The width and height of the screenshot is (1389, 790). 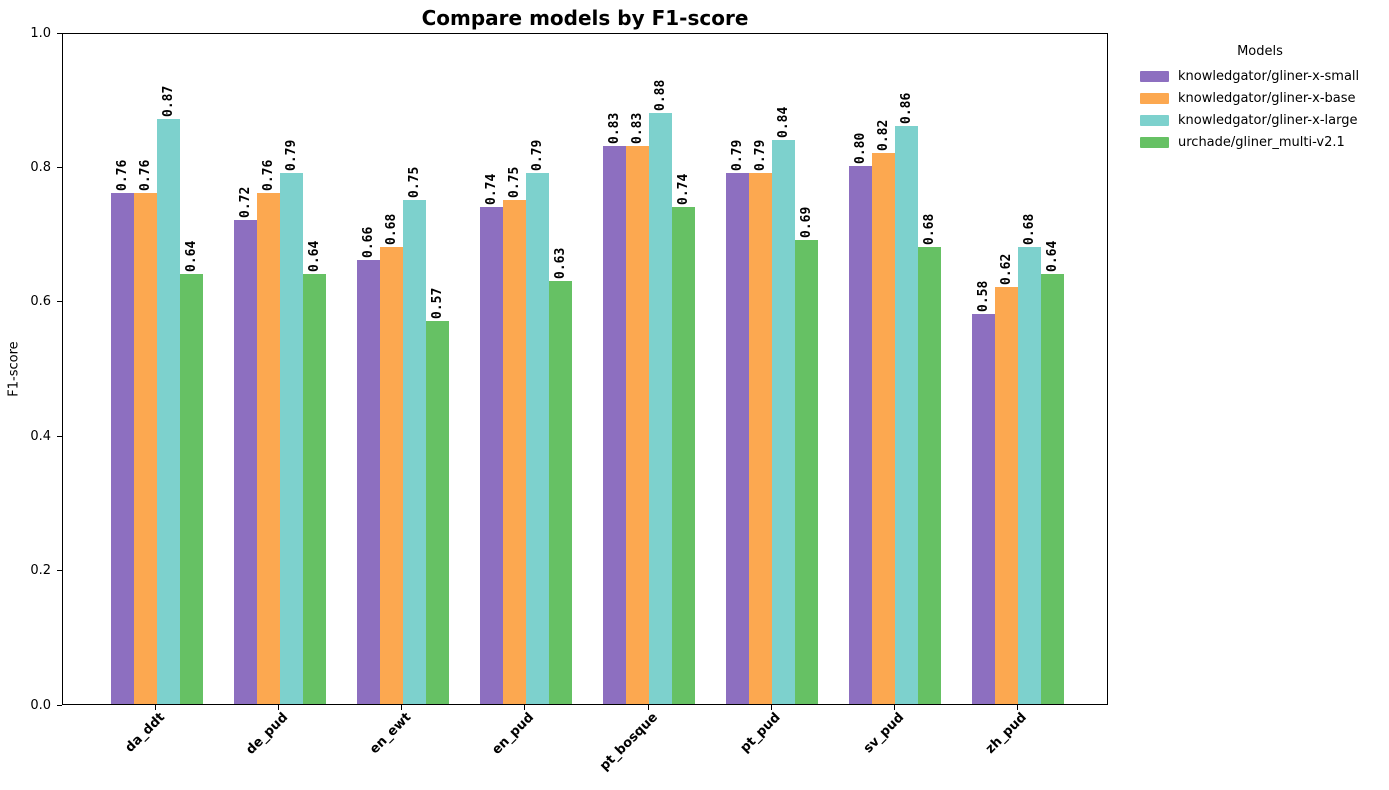 What do you see at coordinates (14, 369) in the screenshot?
I see `y-axis-label: F1-score` at bounding box center [14, 369].